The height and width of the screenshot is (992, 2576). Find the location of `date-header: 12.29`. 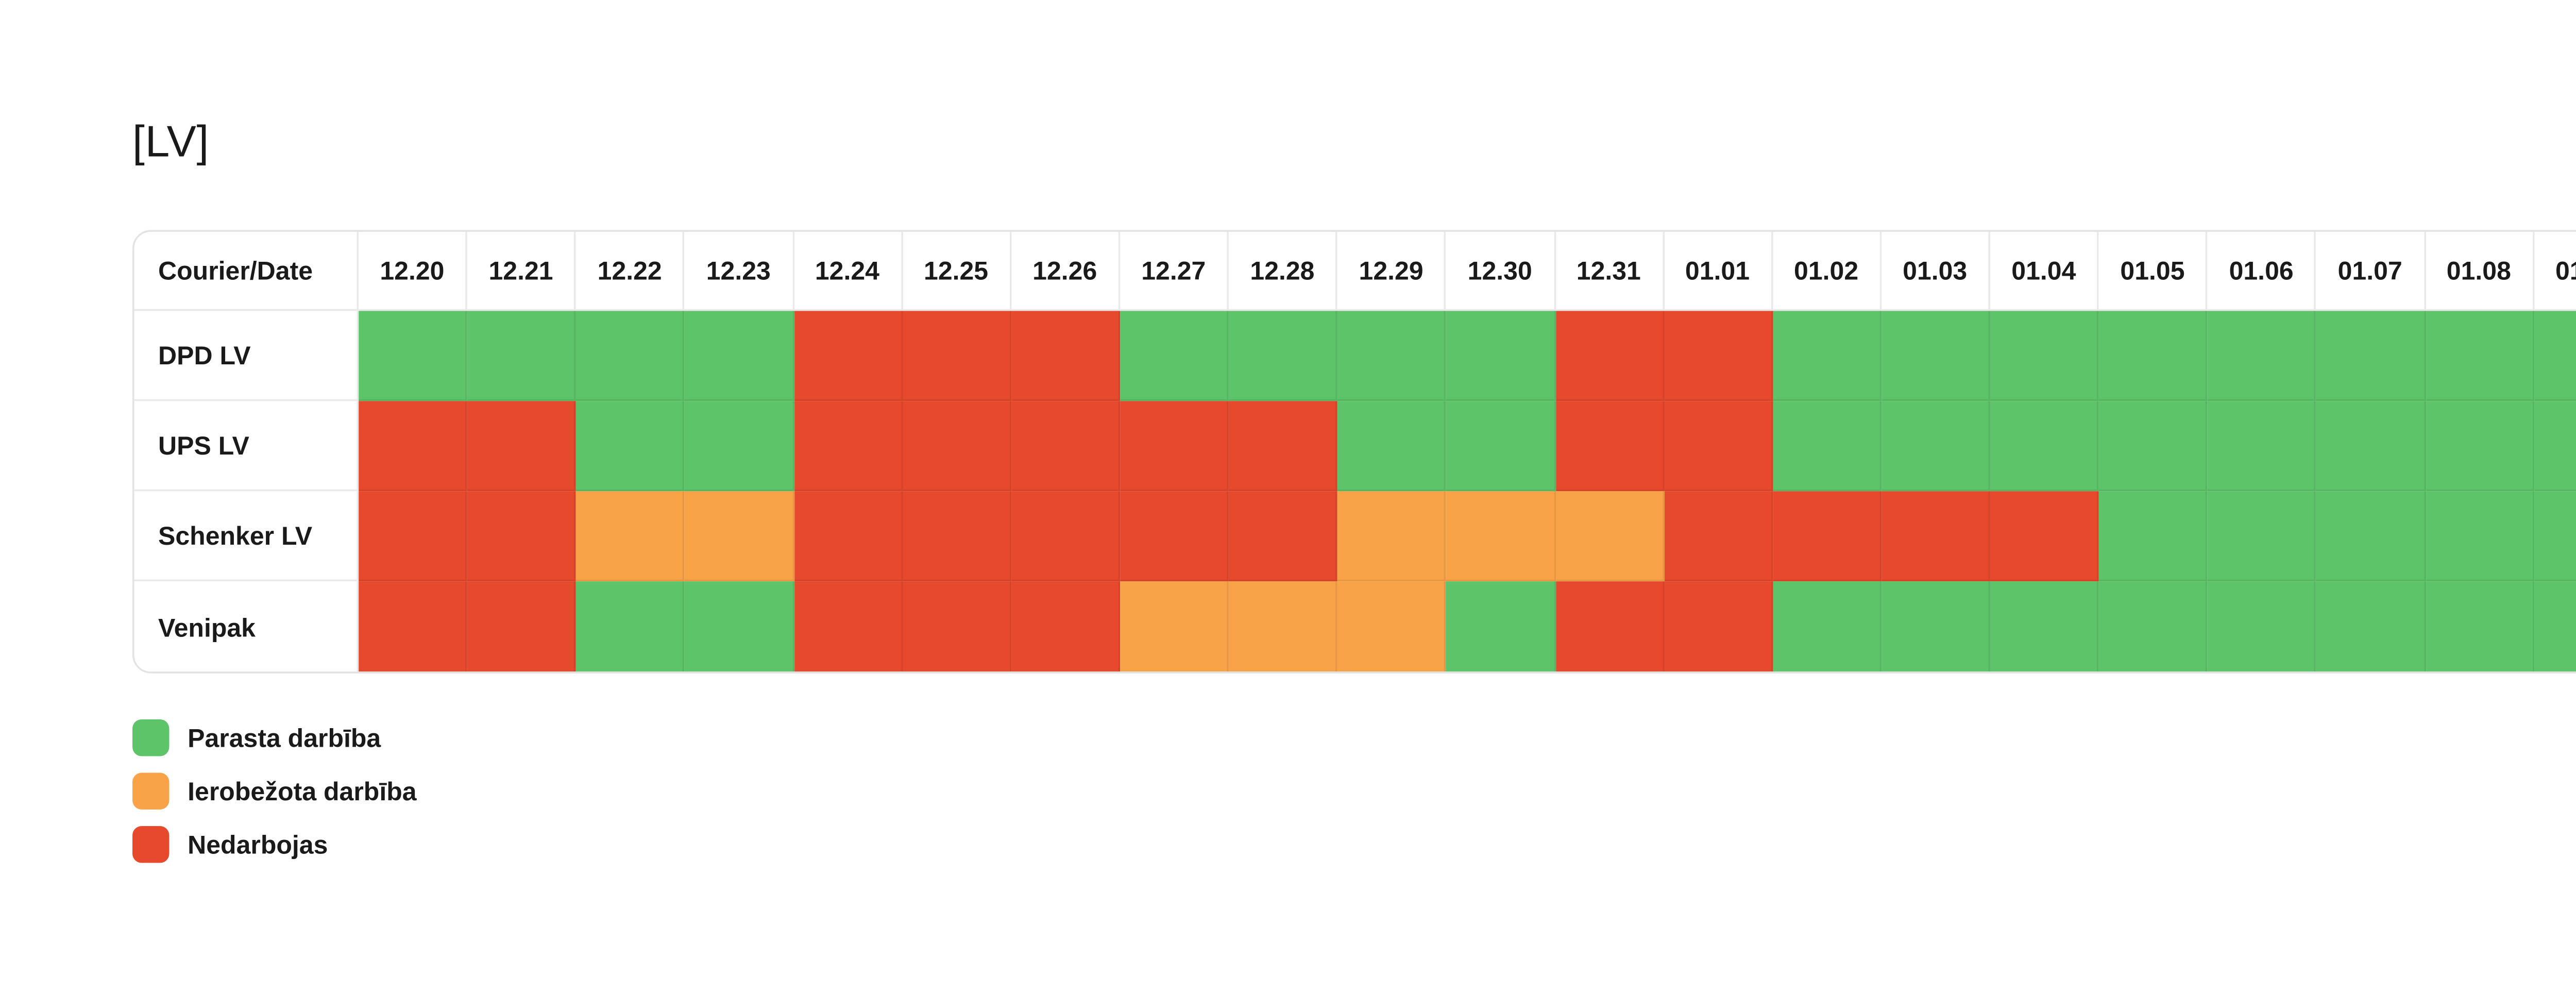

date-header: 12.29 is located at coordinates (1392, 271).